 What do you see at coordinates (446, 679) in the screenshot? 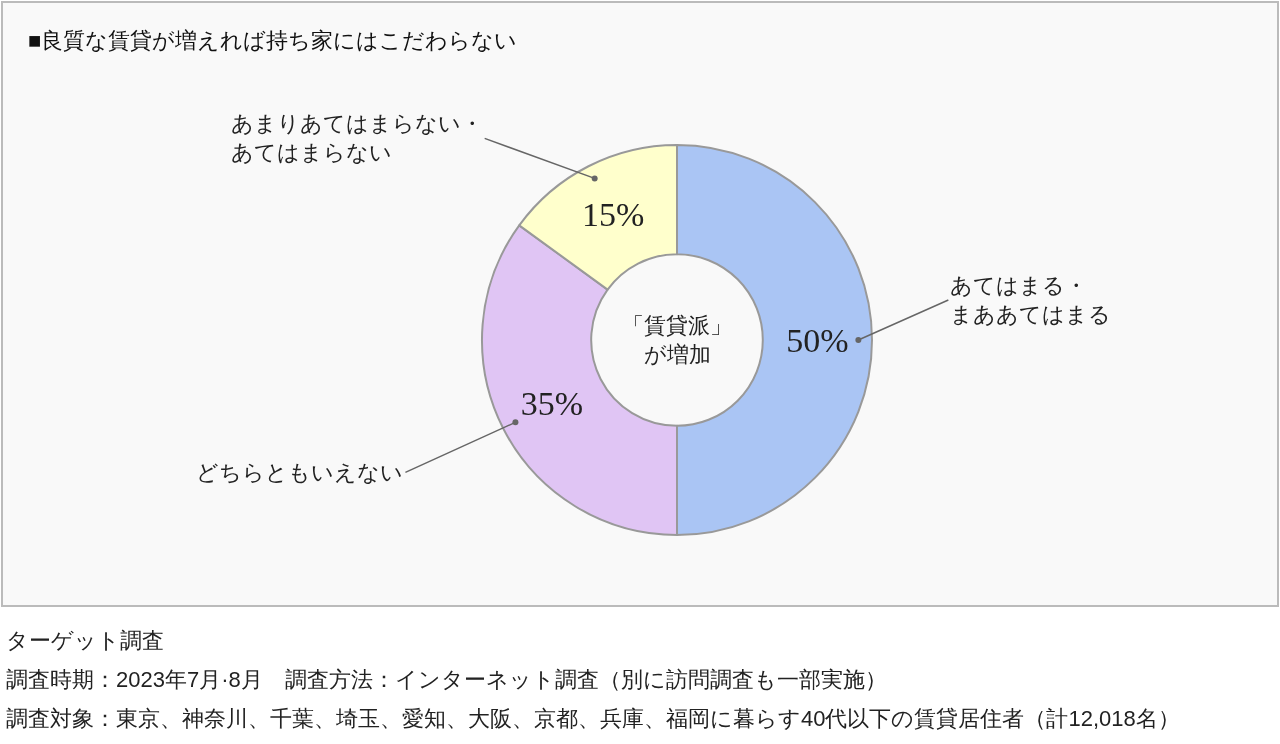
I see `text: 調査時期：2023年7月·8月 調査方法：インターネット調査（別に訪問調査も一部実施）` at bounding box center [446, 679].